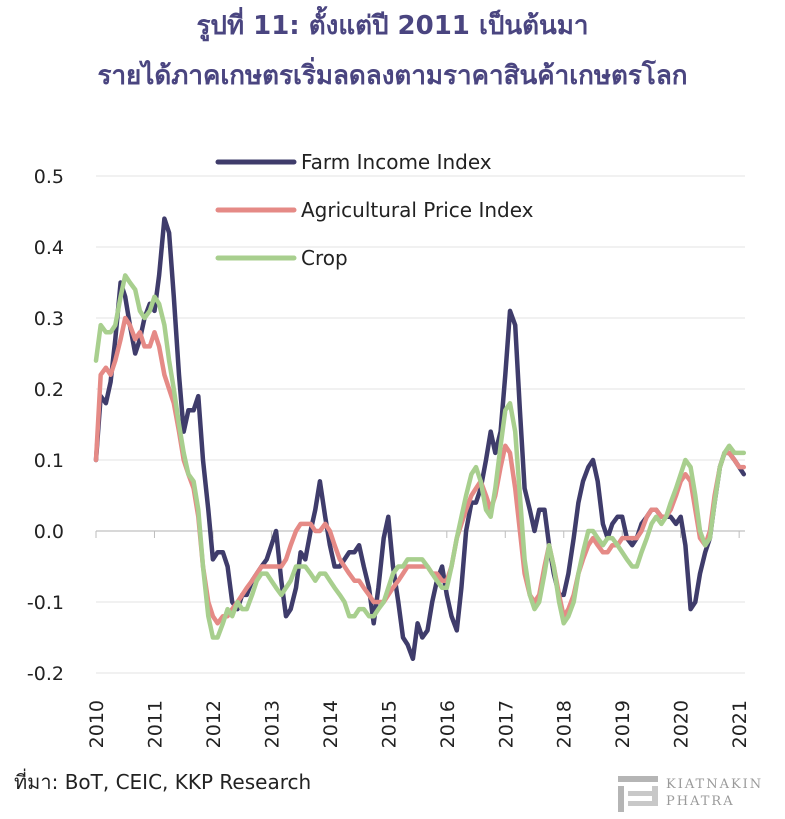 This screenshot has width=785, height=819. I want to click on y-tick-label: -0.2, so click(45, 674).